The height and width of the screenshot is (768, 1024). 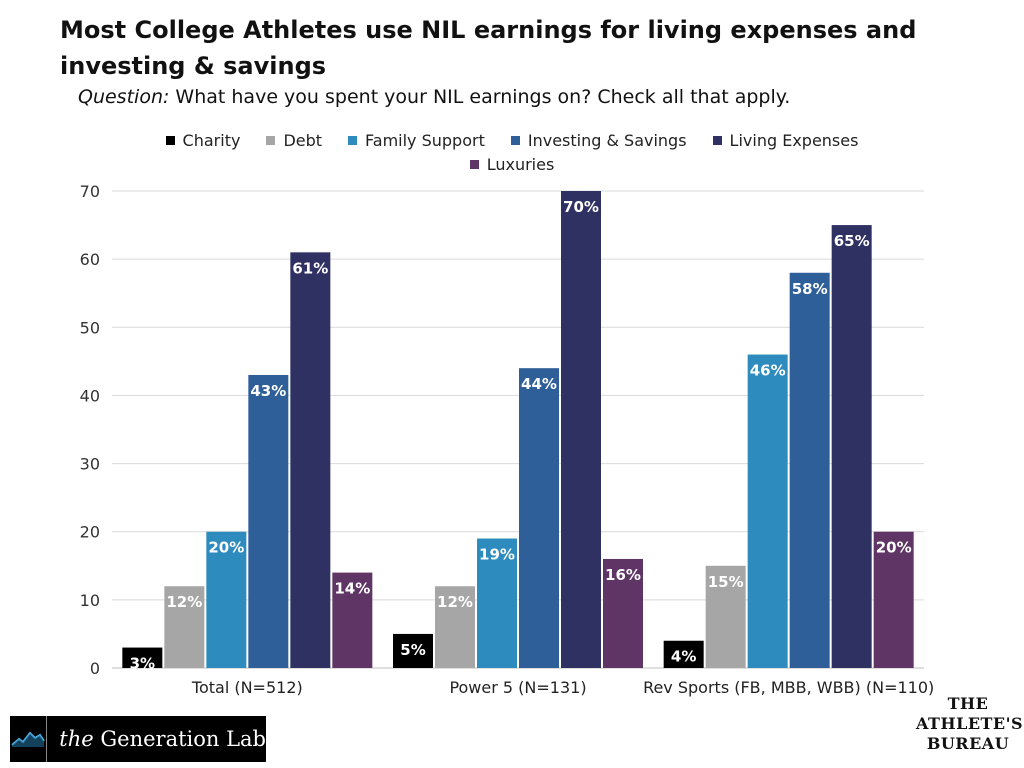 What do you see at coordinates (810, 289) in the screenshot?
I see `data-label: 58%` at bounding box center [810, 289].